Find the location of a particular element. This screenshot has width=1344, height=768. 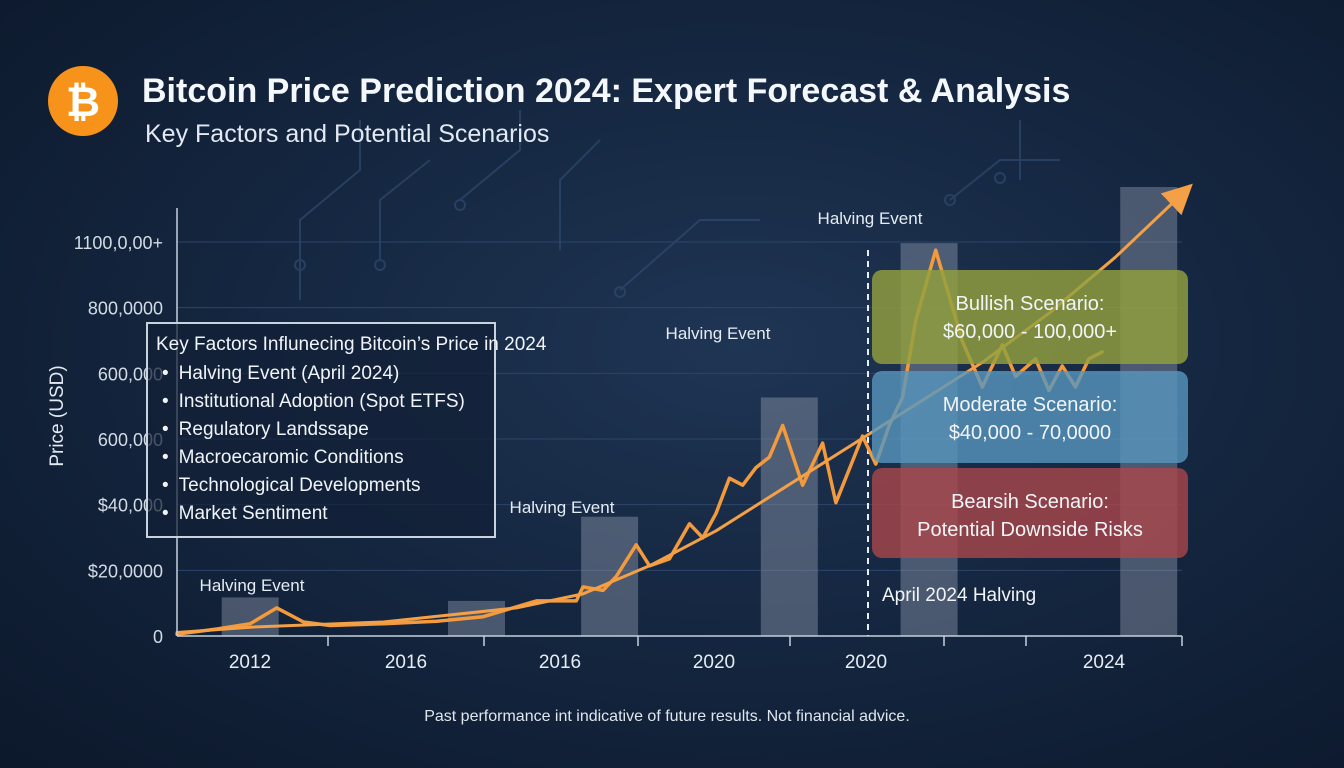

bitcoin-logo-glyph: ₿ is located at coordinates (83, 101).